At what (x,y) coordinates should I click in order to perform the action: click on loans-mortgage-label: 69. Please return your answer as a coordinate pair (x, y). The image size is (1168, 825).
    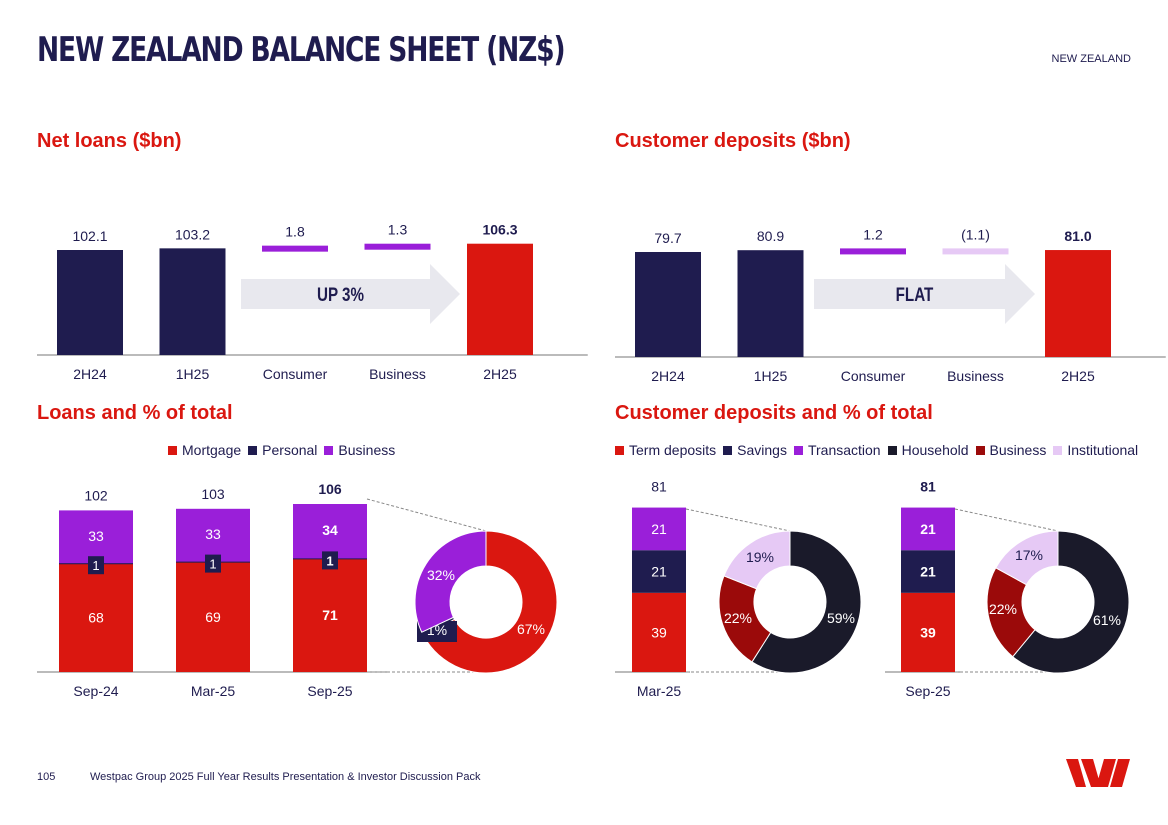
    Looking at the image, I should click on (213, 617).